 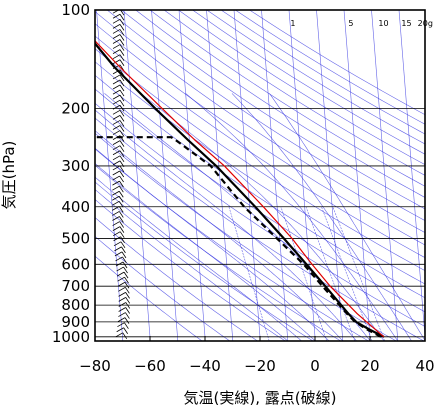 What do you see at coordinates (347, 273) in the screenshot?
I see `mixing-ratio-line` at bounding box center [347, 273].